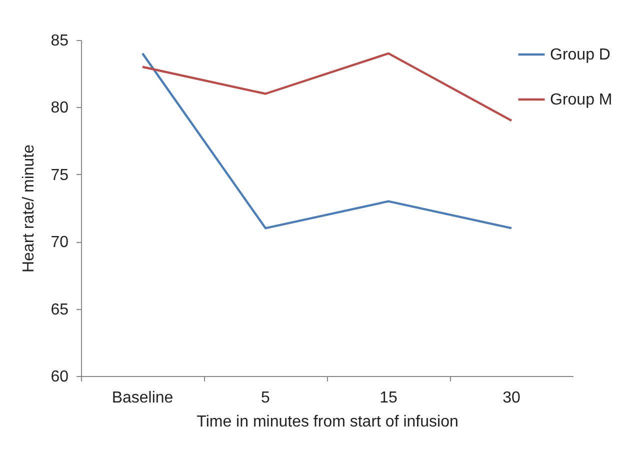 The height and width of the screenshot is (457, 642). Describe the element at coordinates (581, 100) in the screenshot. I see `legend-label: Group M` at that location.